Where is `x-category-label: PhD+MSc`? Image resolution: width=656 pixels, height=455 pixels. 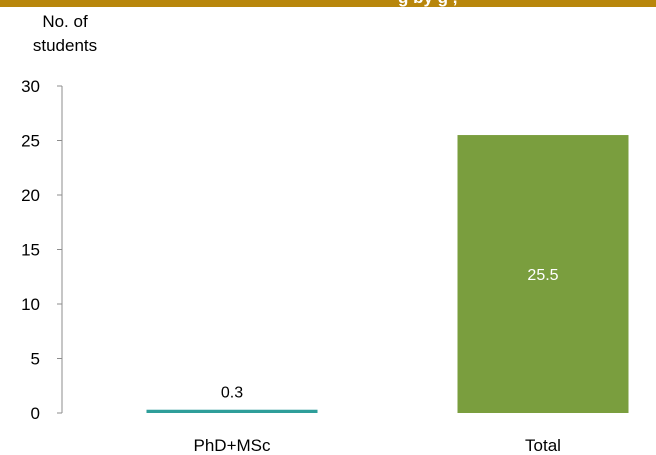
x-category-label: PhD+MSc is located at coordinates (232, 445).